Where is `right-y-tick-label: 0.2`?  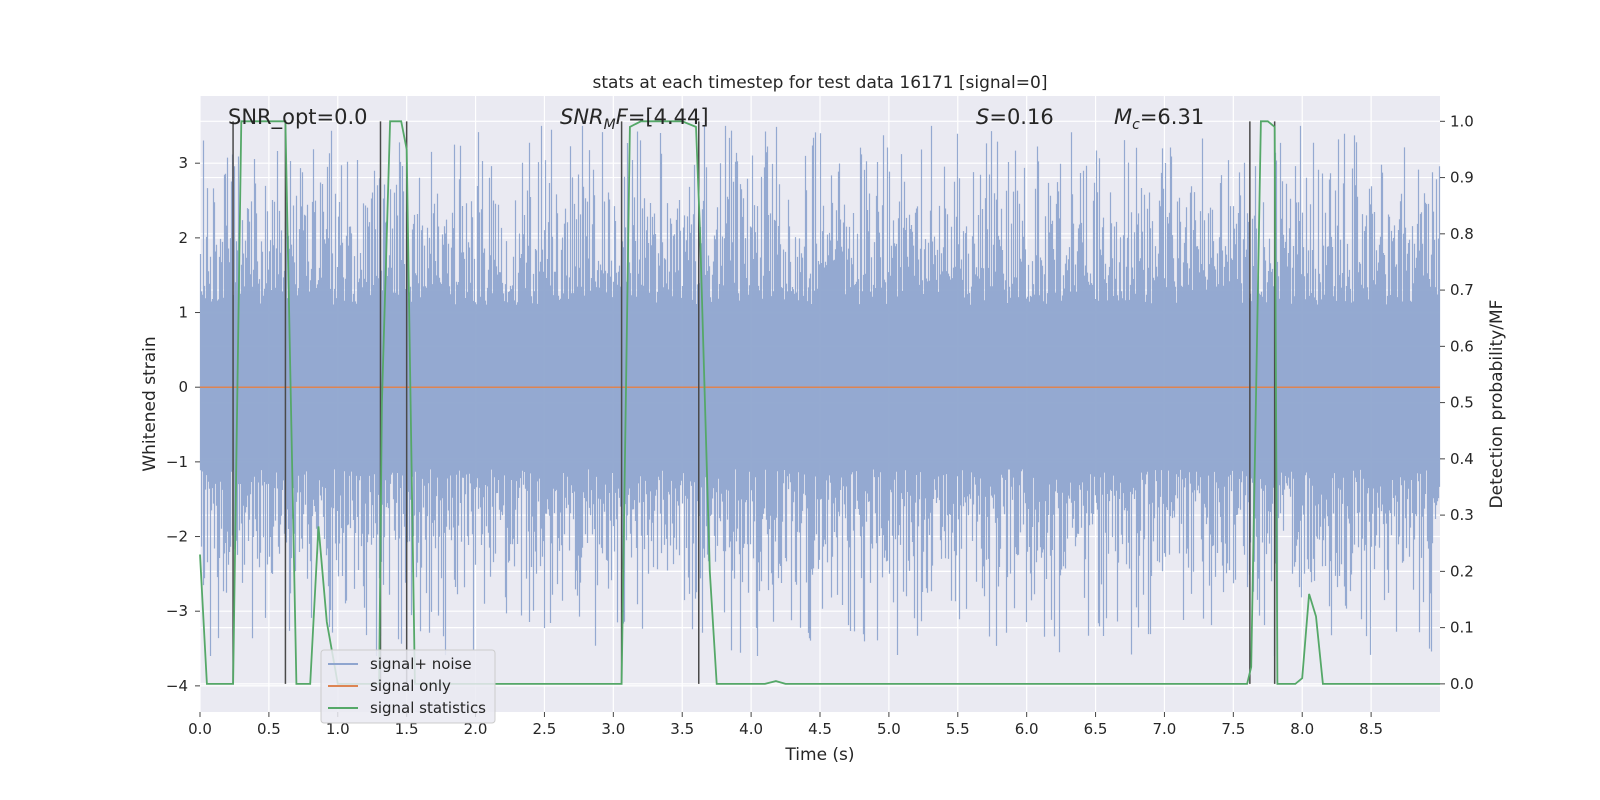 right-y-tick-label: 0.2 is located at coordinates (1462, 571).